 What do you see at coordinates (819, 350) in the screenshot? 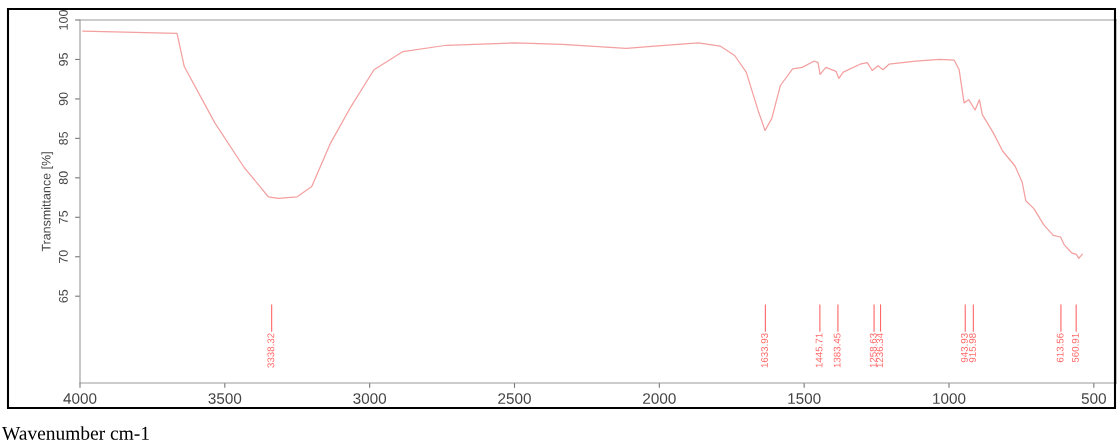
I see `ref-line-label: 1445.71` at bounding box center [819, 350].